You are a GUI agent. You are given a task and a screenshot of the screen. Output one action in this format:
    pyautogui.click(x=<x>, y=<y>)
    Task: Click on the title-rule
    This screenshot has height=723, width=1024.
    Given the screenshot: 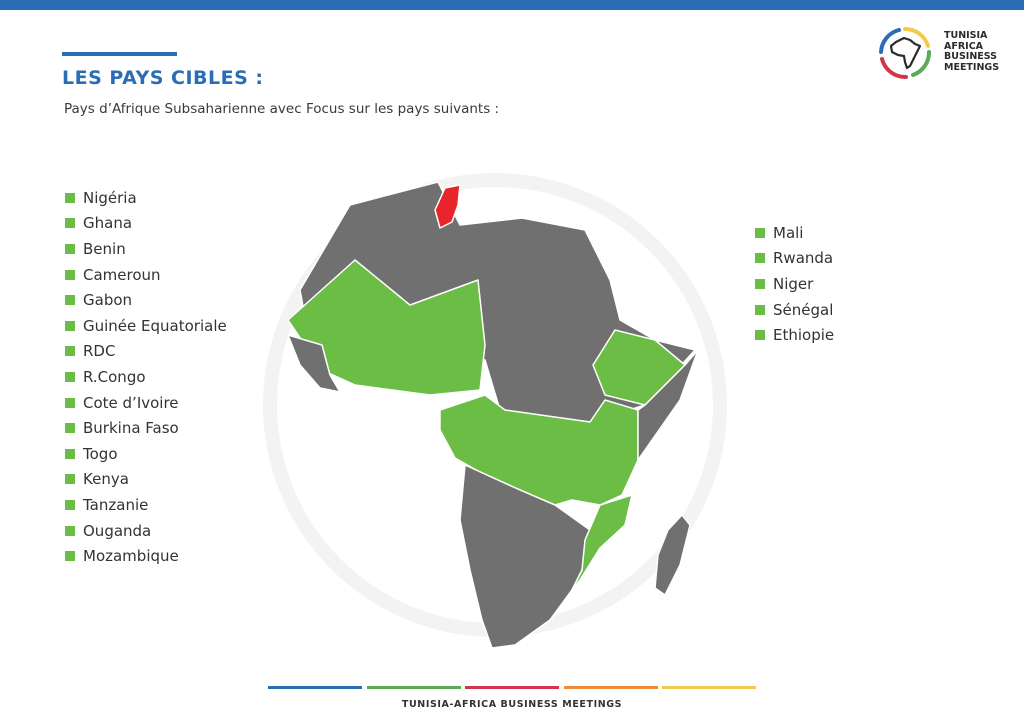 What is the action you would take?
    pyautogui.click(x=119, y=54)
    